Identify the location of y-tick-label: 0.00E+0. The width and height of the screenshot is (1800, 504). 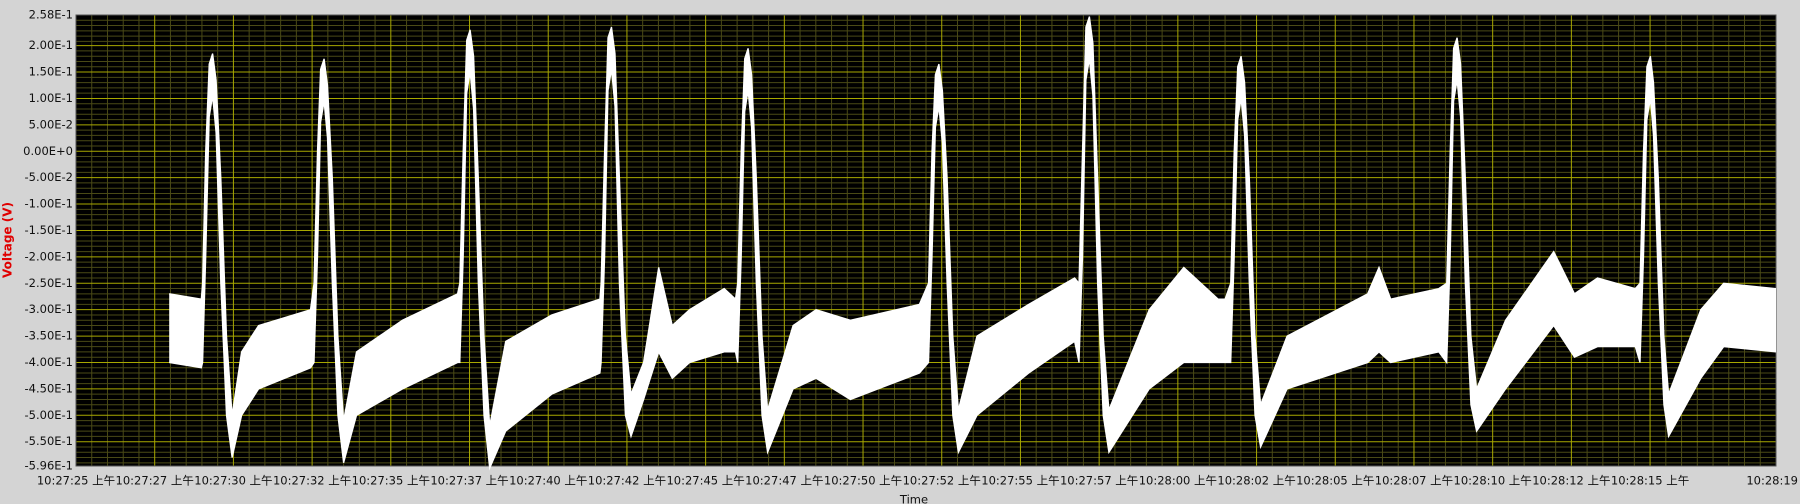
(48, 151).